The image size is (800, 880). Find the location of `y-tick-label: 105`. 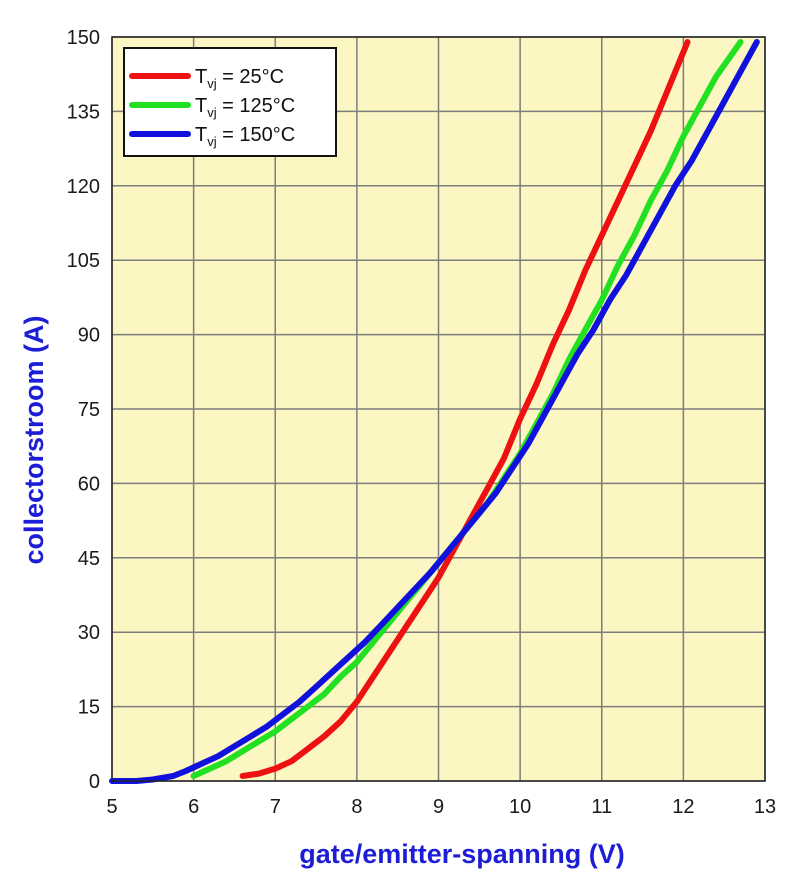

y-tick-label: 105 is located at coordinates (83, 261).